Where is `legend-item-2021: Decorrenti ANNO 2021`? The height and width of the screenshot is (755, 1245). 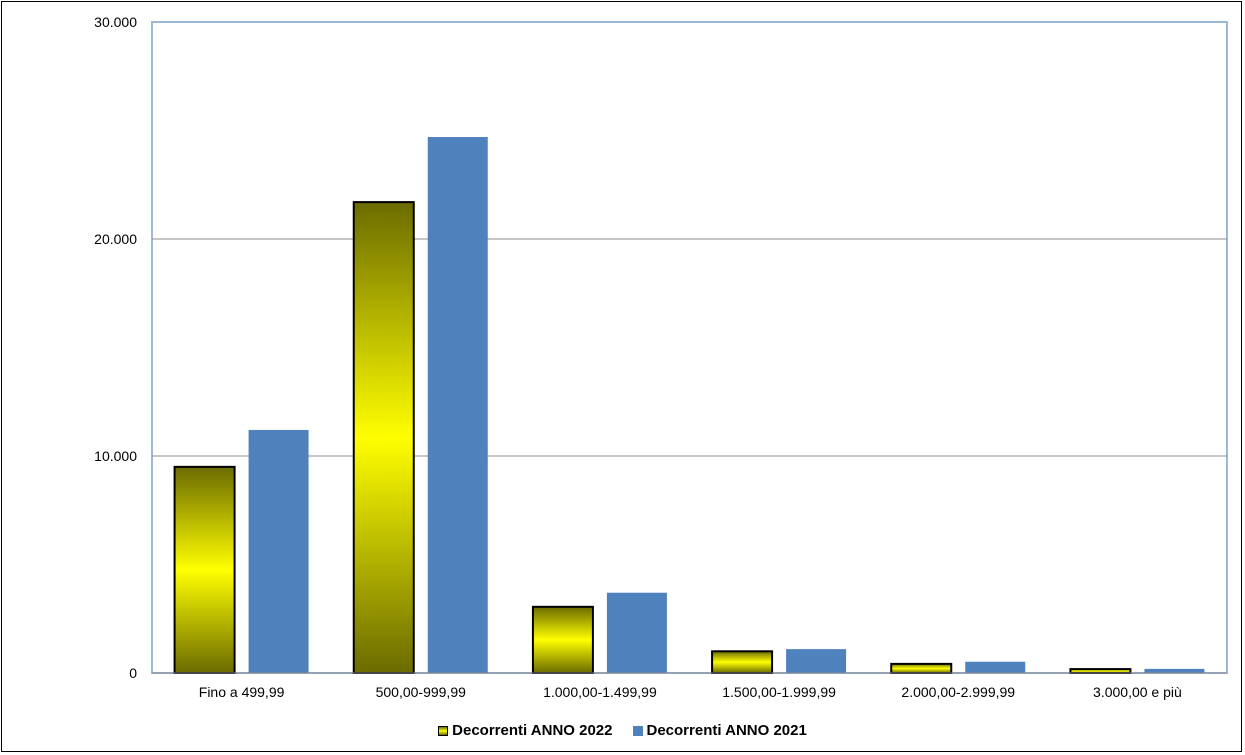
legend-item-2021: Decorrenti ANNO 2021 is located at coordinates (719, 730).